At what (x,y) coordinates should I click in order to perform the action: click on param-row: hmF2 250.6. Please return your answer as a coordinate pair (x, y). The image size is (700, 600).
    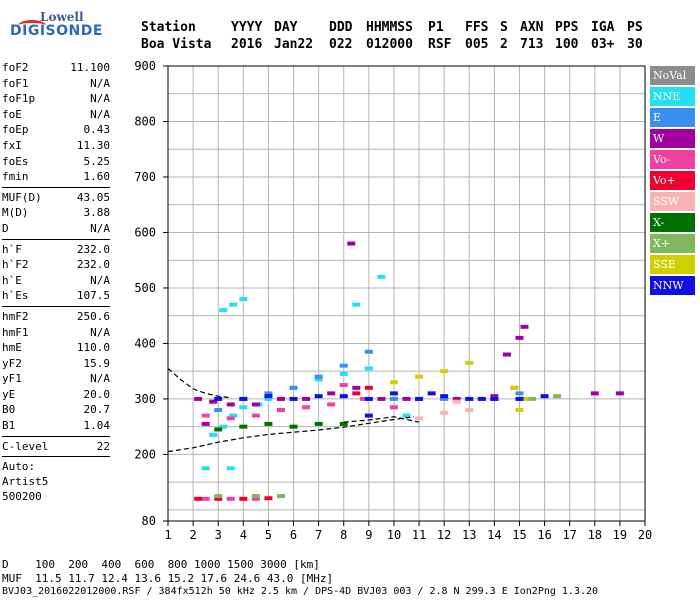
    Looking at the image, I should click on (56, 317).